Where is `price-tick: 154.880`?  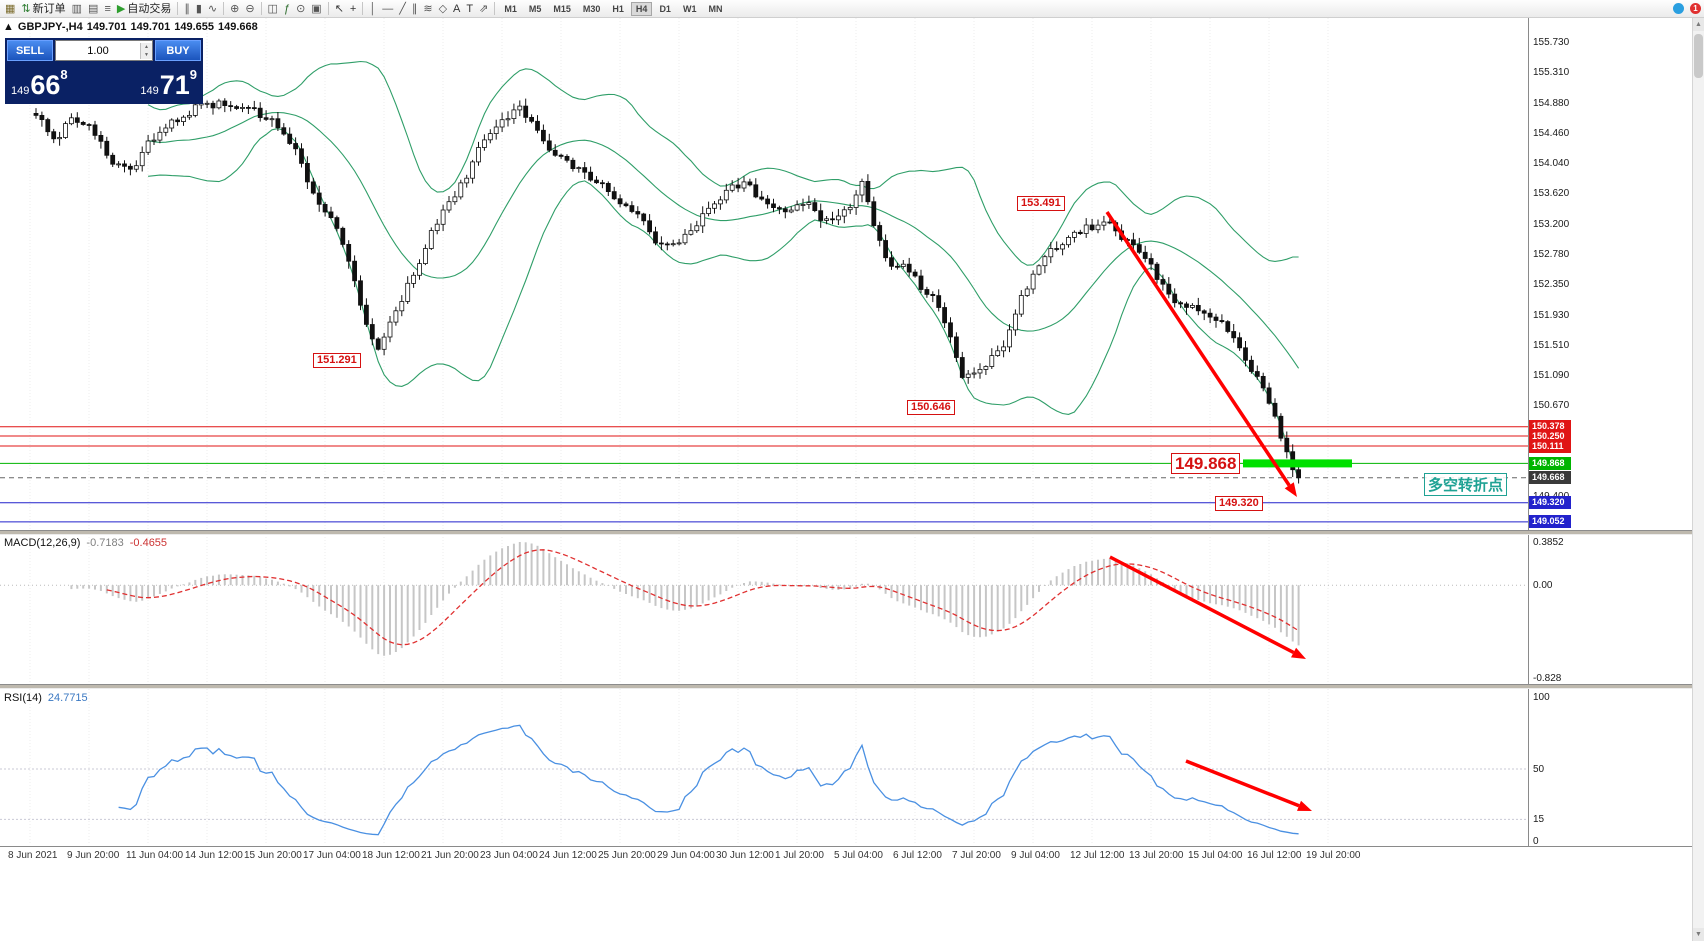 price-tick: 154.880 is located at coordinates (1551, 103).